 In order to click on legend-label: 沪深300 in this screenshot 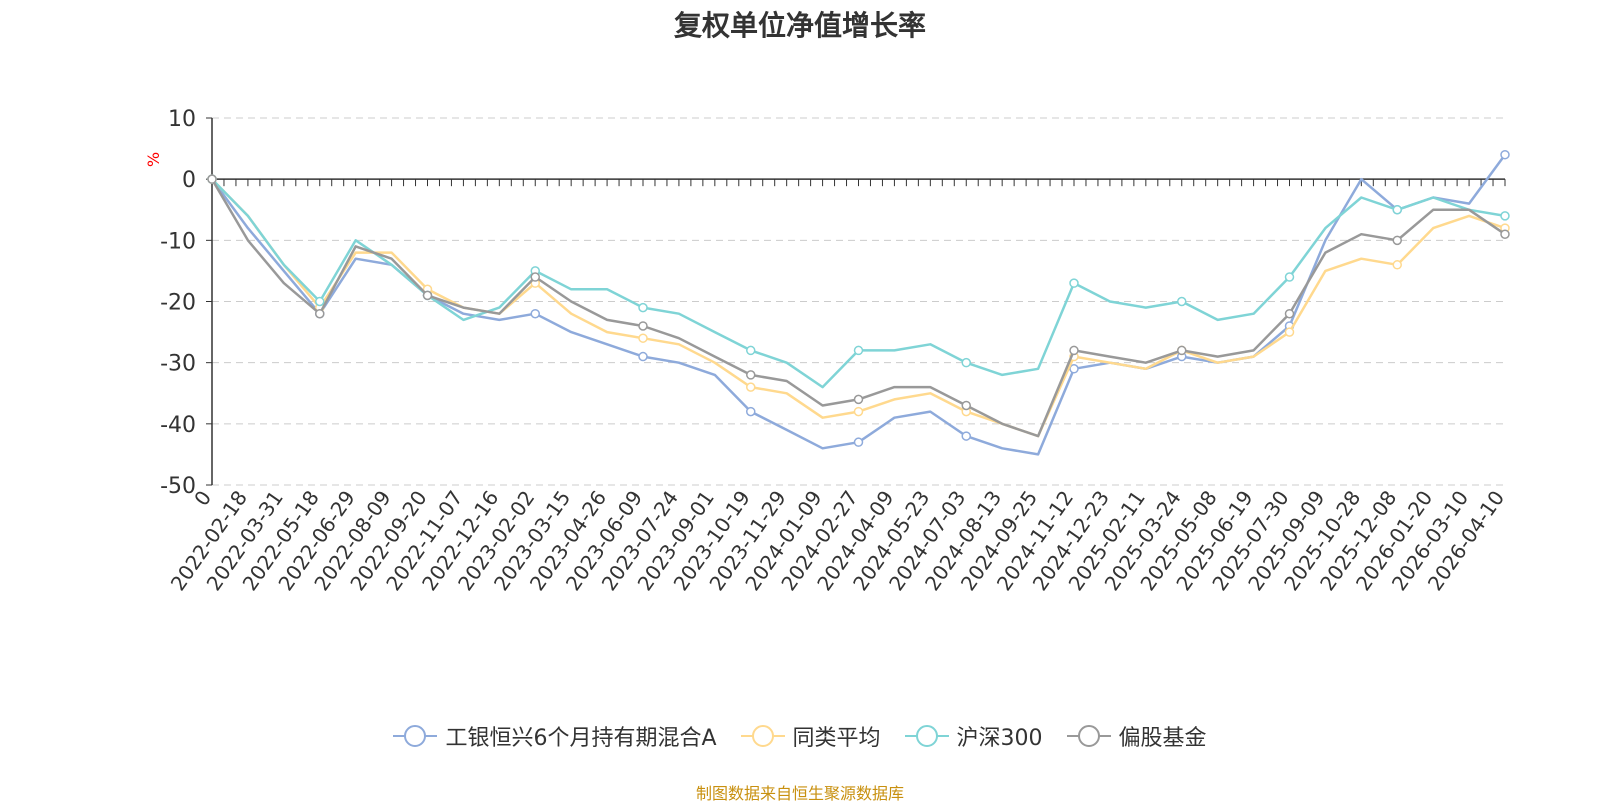, I will do `click(999, 738)`.